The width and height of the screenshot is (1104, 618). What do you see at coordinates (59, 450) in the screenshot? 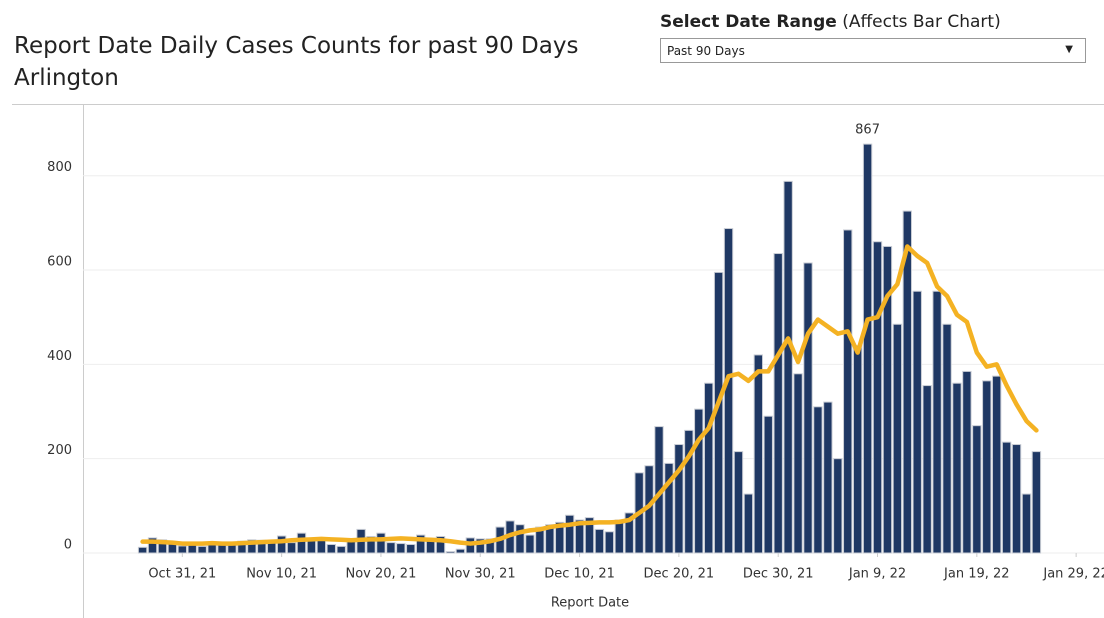
I see `y-tick-label: 200` at bounding box center [59, 450].